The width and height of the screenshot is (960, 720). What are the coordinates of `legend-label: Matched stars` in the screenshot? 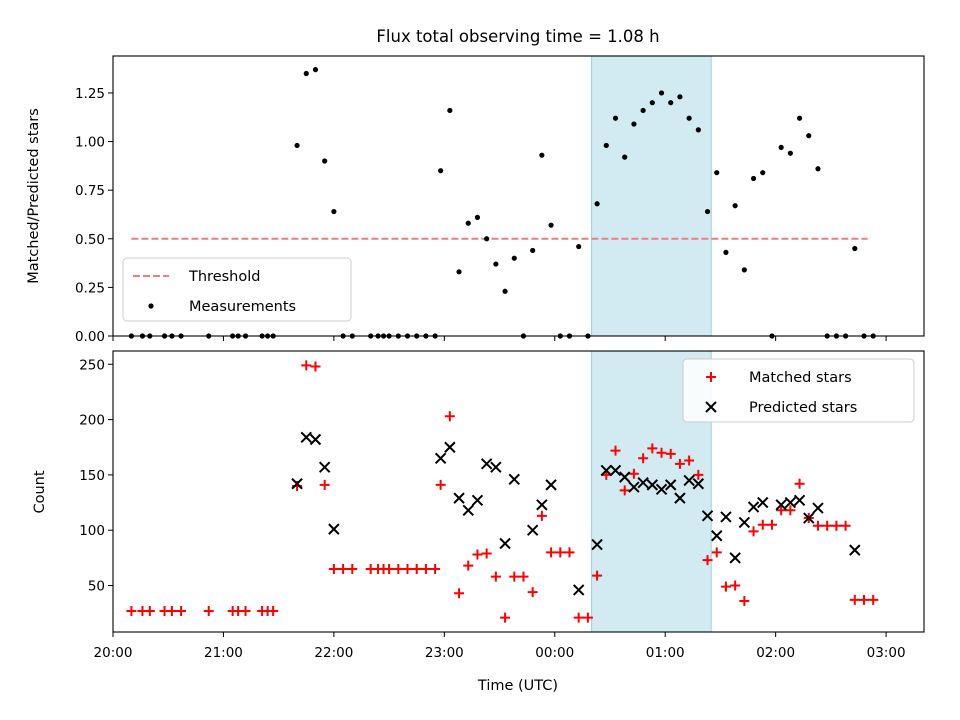 It's located at (800, 378).